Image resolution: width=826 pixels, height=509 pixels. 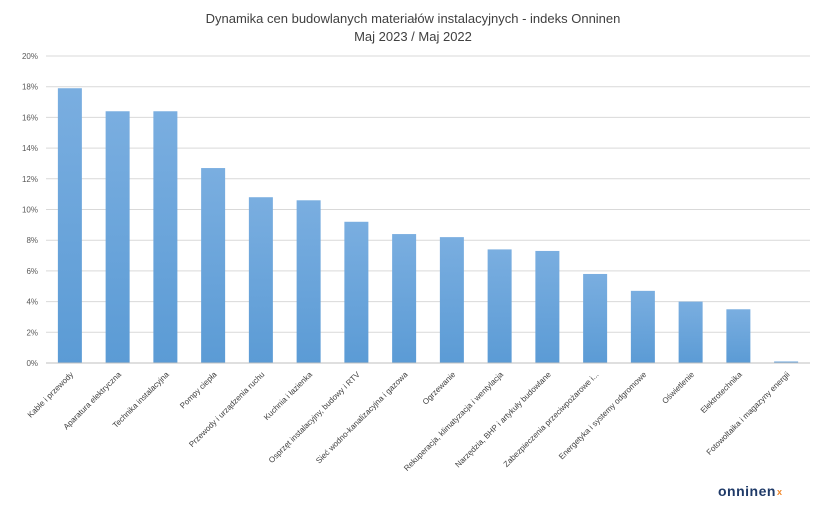 I want to click on x-category-label: Pompy ciepła, so click(x=198, y=390).